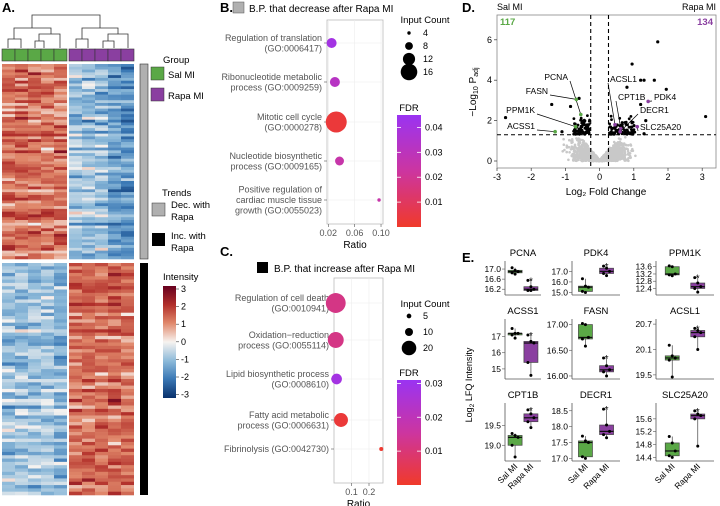 This screenshot has height=506, width=720. Describe the element at coordinates (497, 353) in the screenshot. I see `y-tick-label: 16` at that location.